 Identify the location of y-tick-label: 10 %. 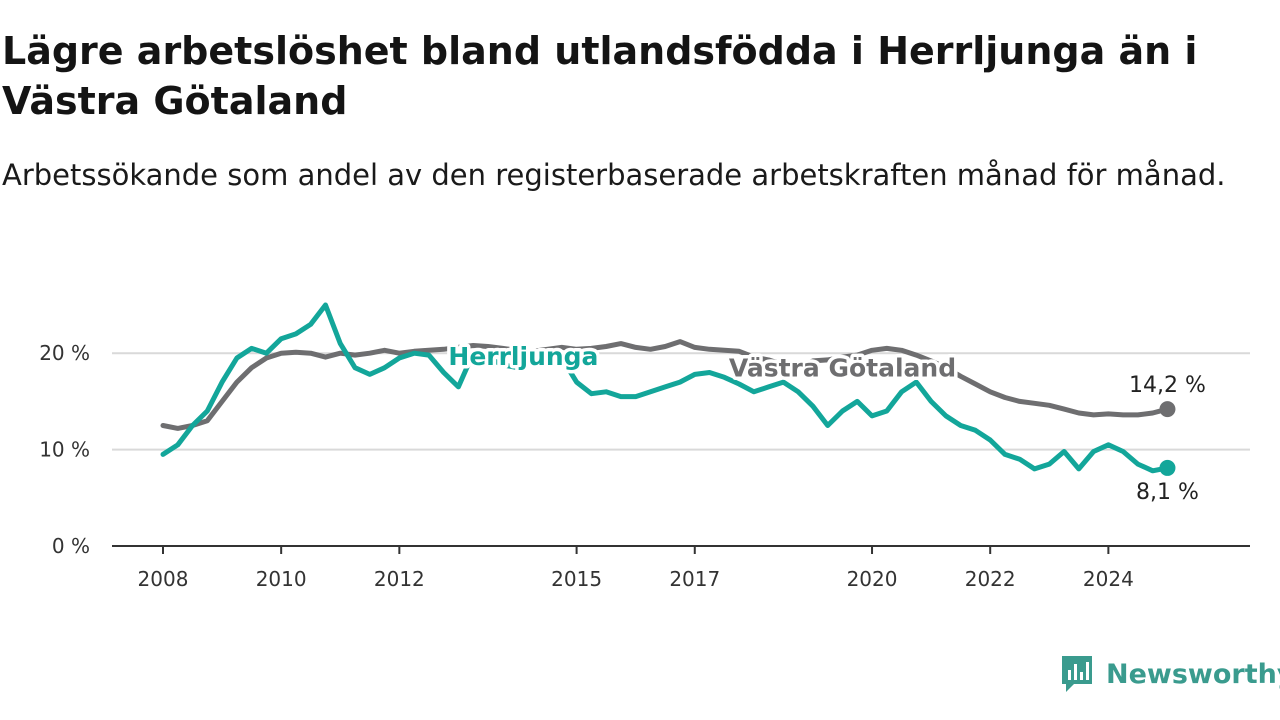
(64, 450).